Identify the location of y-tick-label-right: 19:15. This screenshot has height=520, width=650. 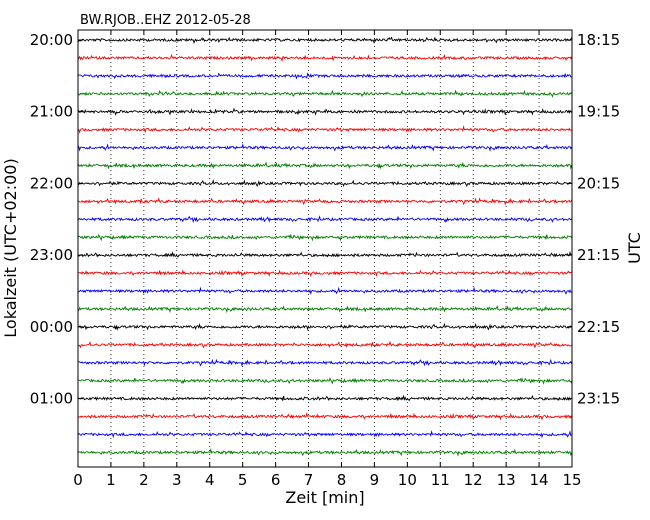
(598, 112).